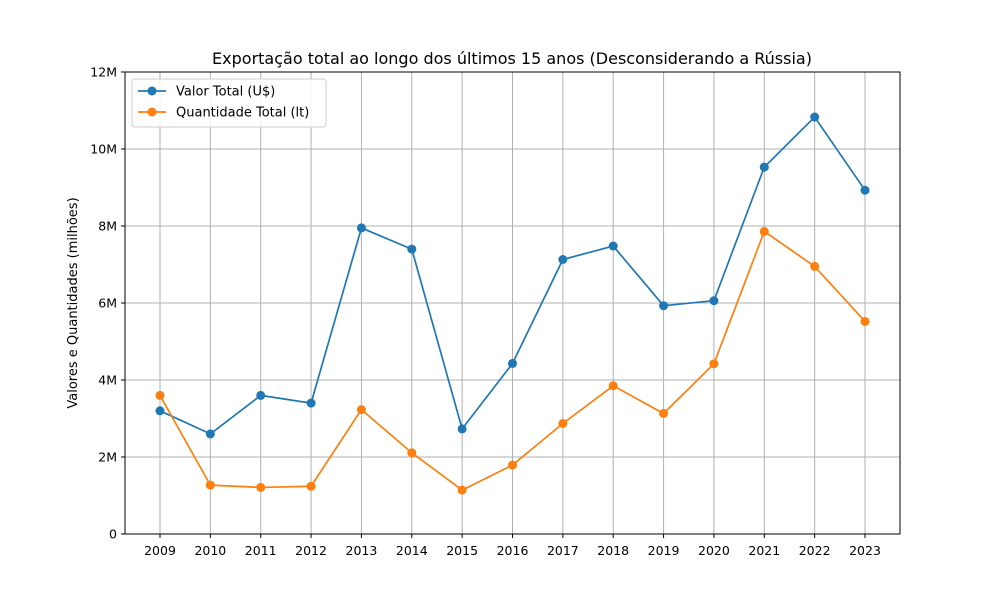  What do you see at coordinates (613, 550) in the screenshot?
I see `x-tick-label: 2018` at bounding box center [613, 550].